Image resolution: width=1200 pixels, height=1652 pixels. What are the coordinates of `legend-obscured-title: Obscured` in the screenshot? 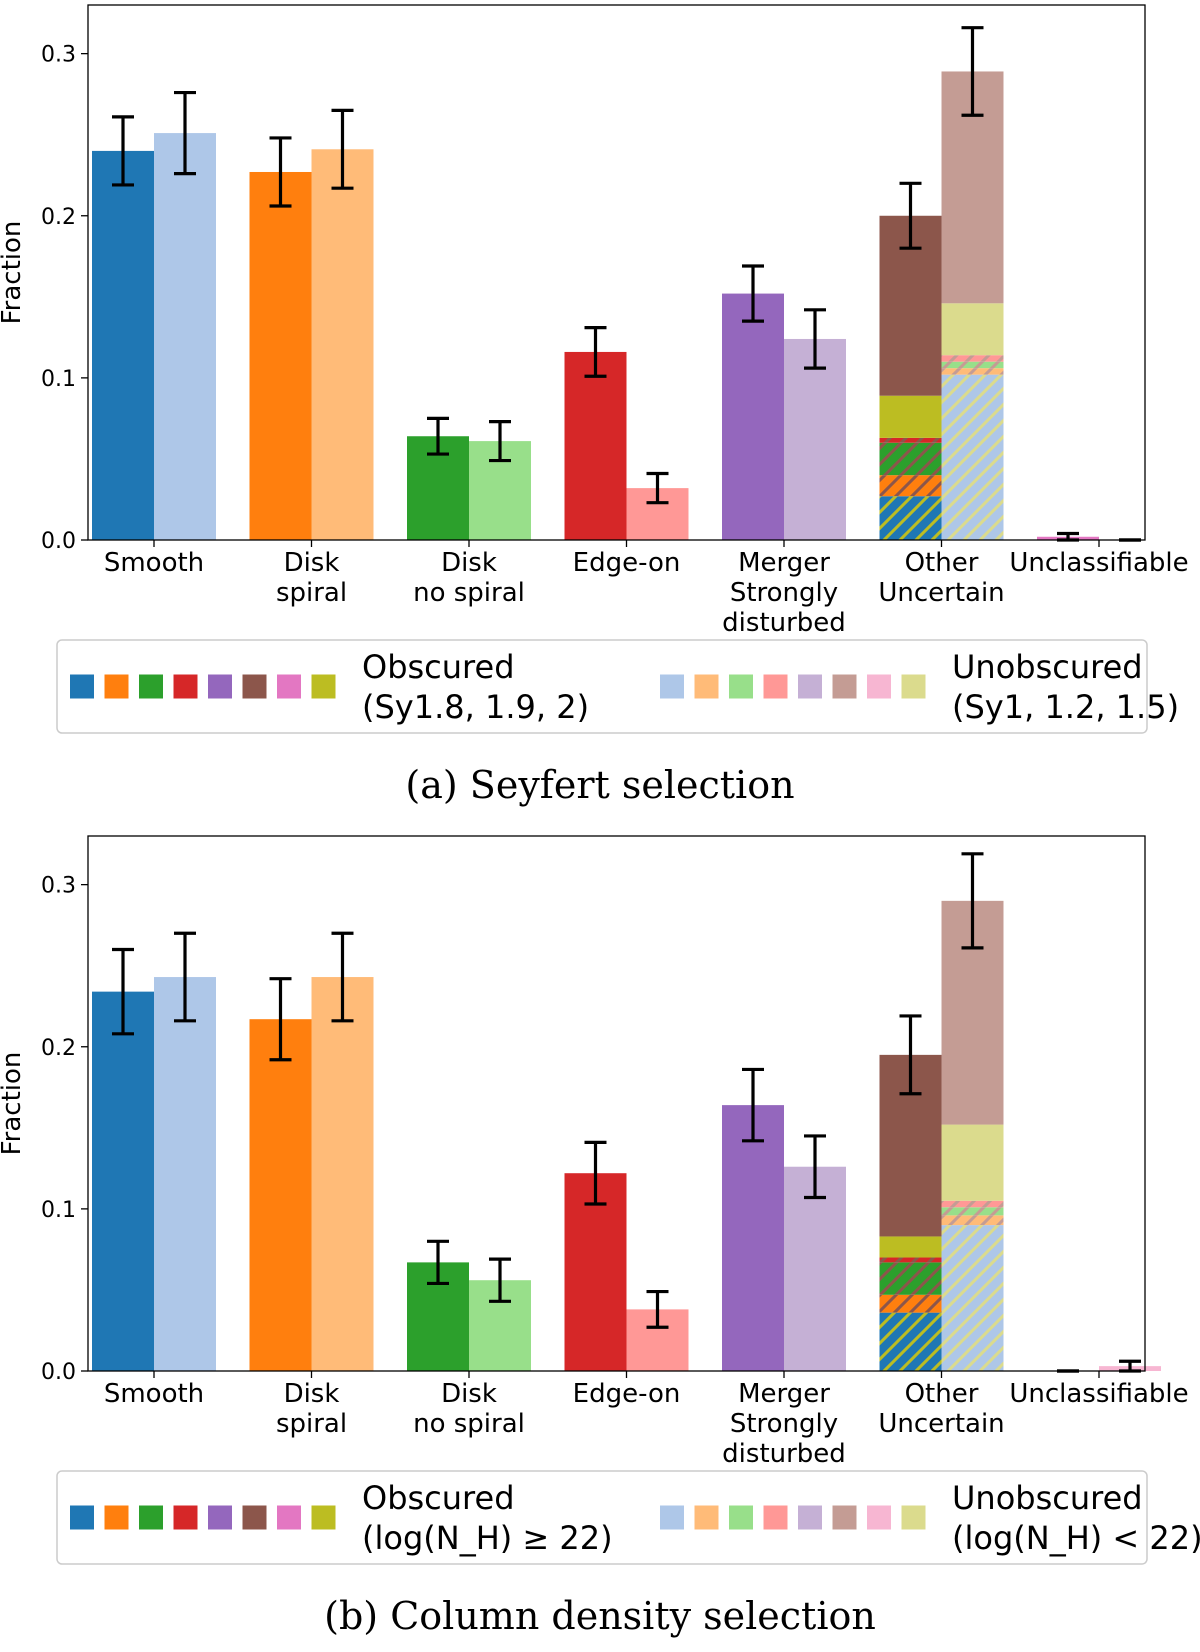 It's located at (438, 667).